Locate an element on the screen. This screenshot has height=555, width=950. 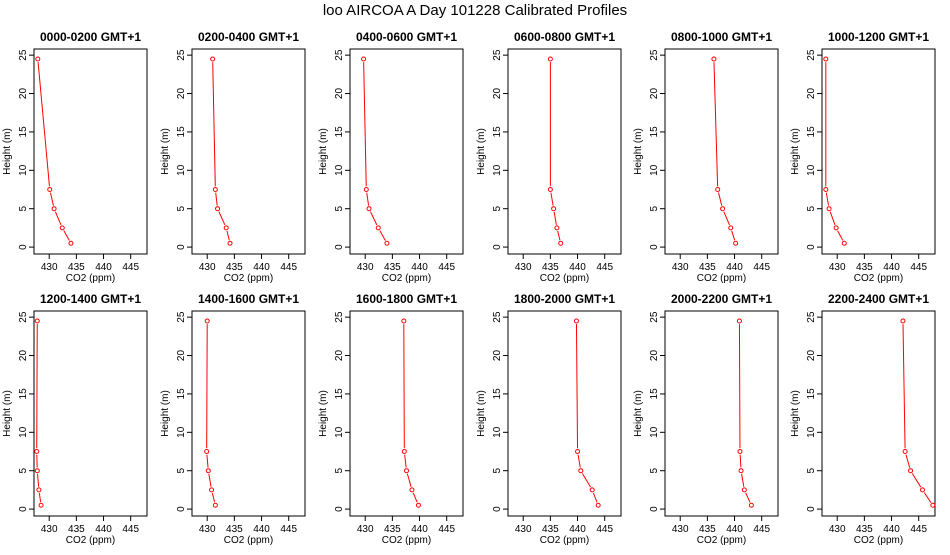
panel-title: 1000-1200 GMT+1 is located at coordinates (878, 37).